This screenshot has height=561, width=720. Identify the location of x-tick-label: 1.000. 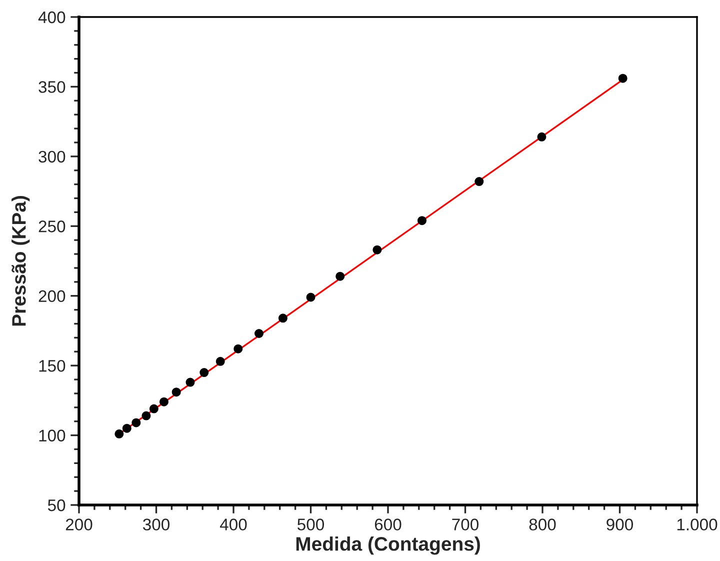
(697, 524).